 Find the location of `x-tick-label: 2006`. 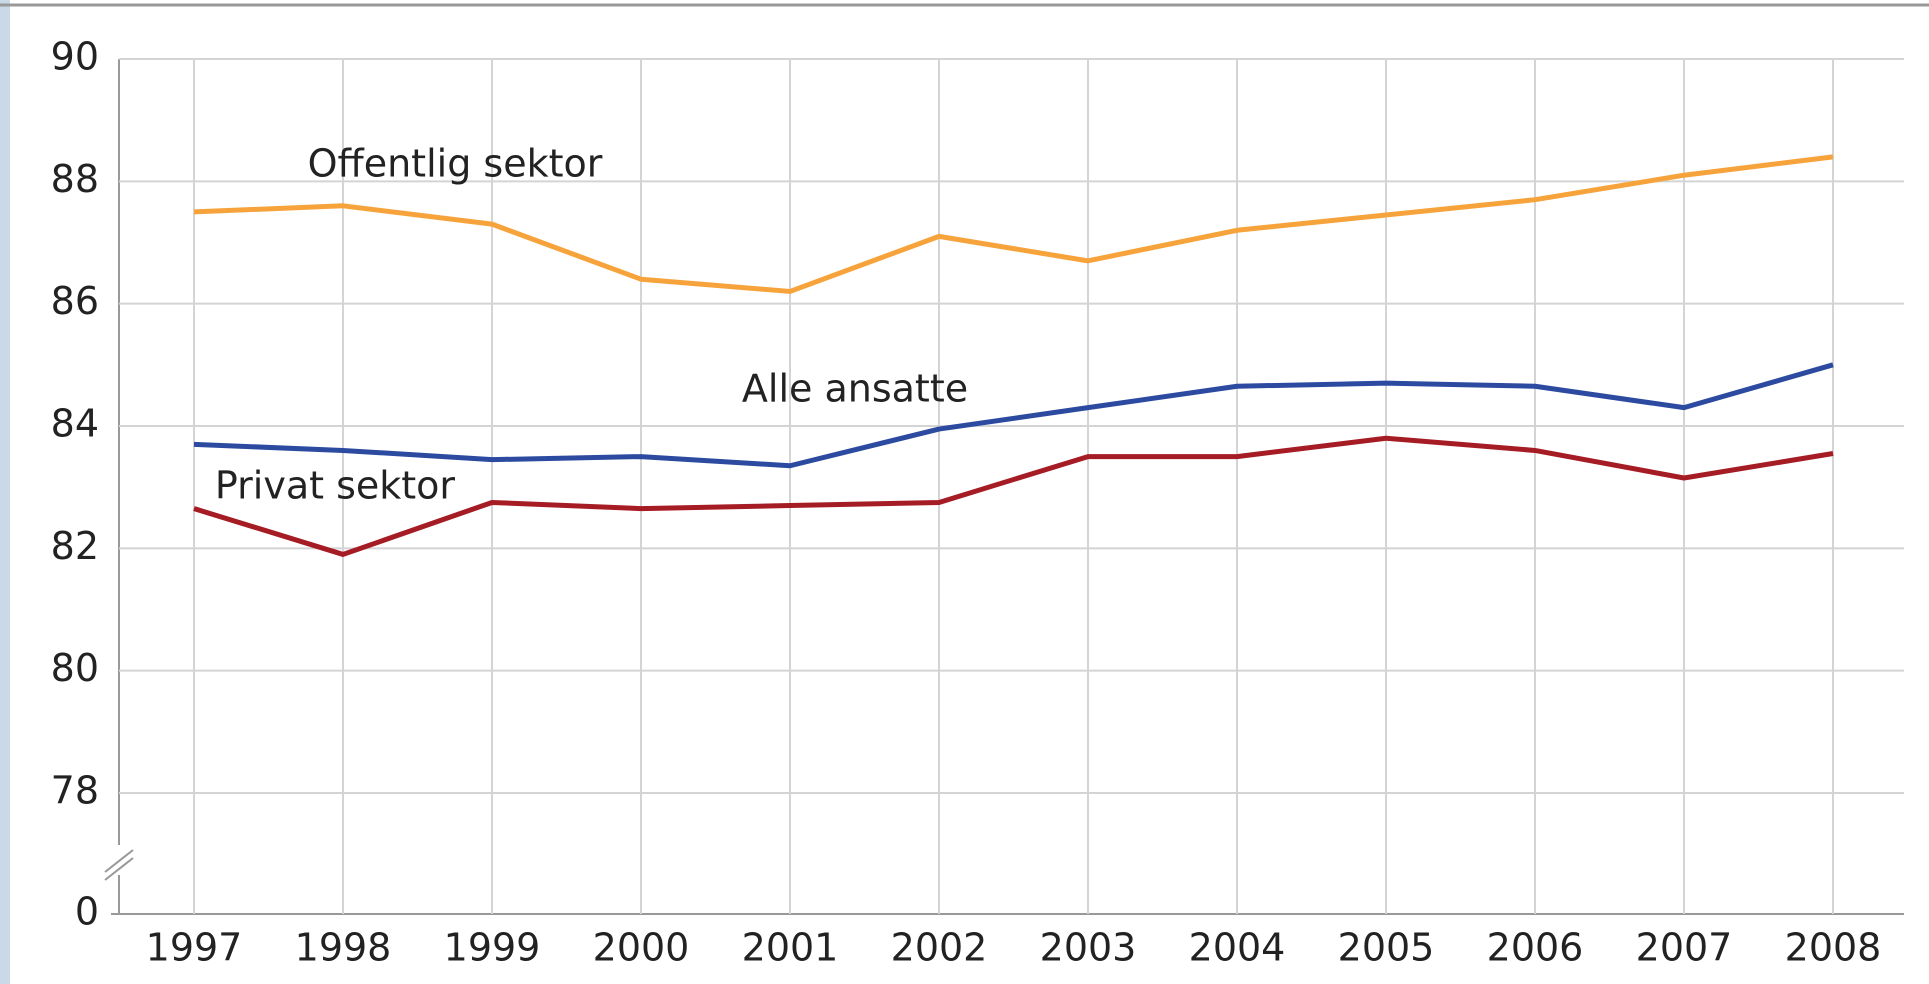

x-tick-label: 2006 is located at coordinates (1535, 948).